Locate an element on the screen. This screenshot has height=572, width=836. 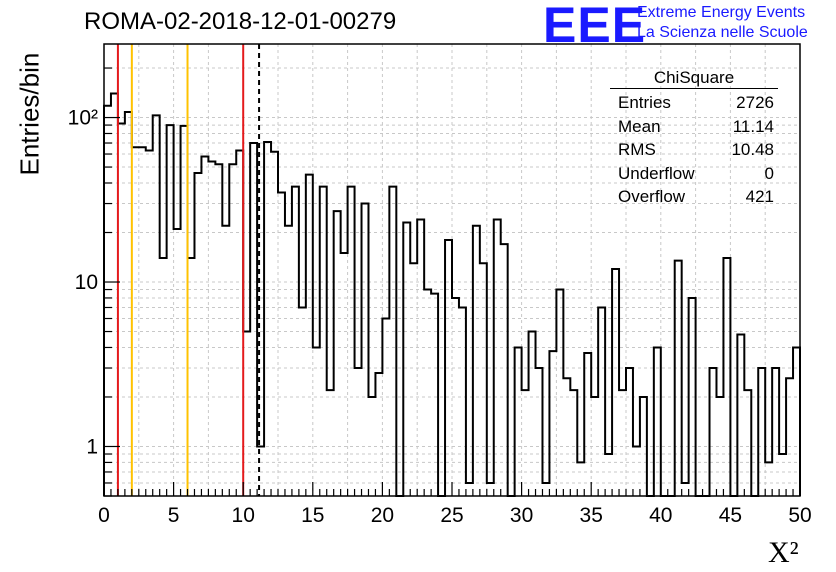
x-tick-label: 5 is located at coordinates (174, 515).